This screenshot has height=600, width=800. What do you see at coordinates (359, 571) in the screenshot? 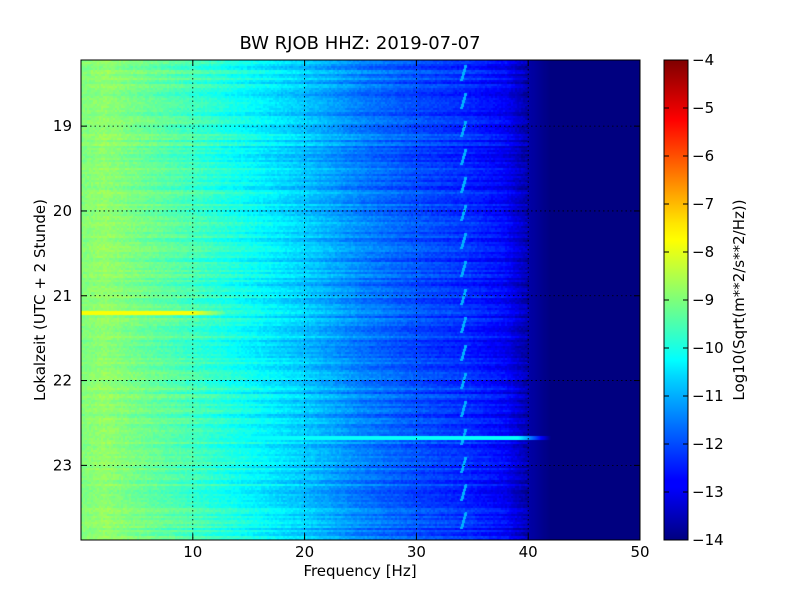
I see `x-axis-label: Frequency [Hz]` at bounding box center [359, 571].